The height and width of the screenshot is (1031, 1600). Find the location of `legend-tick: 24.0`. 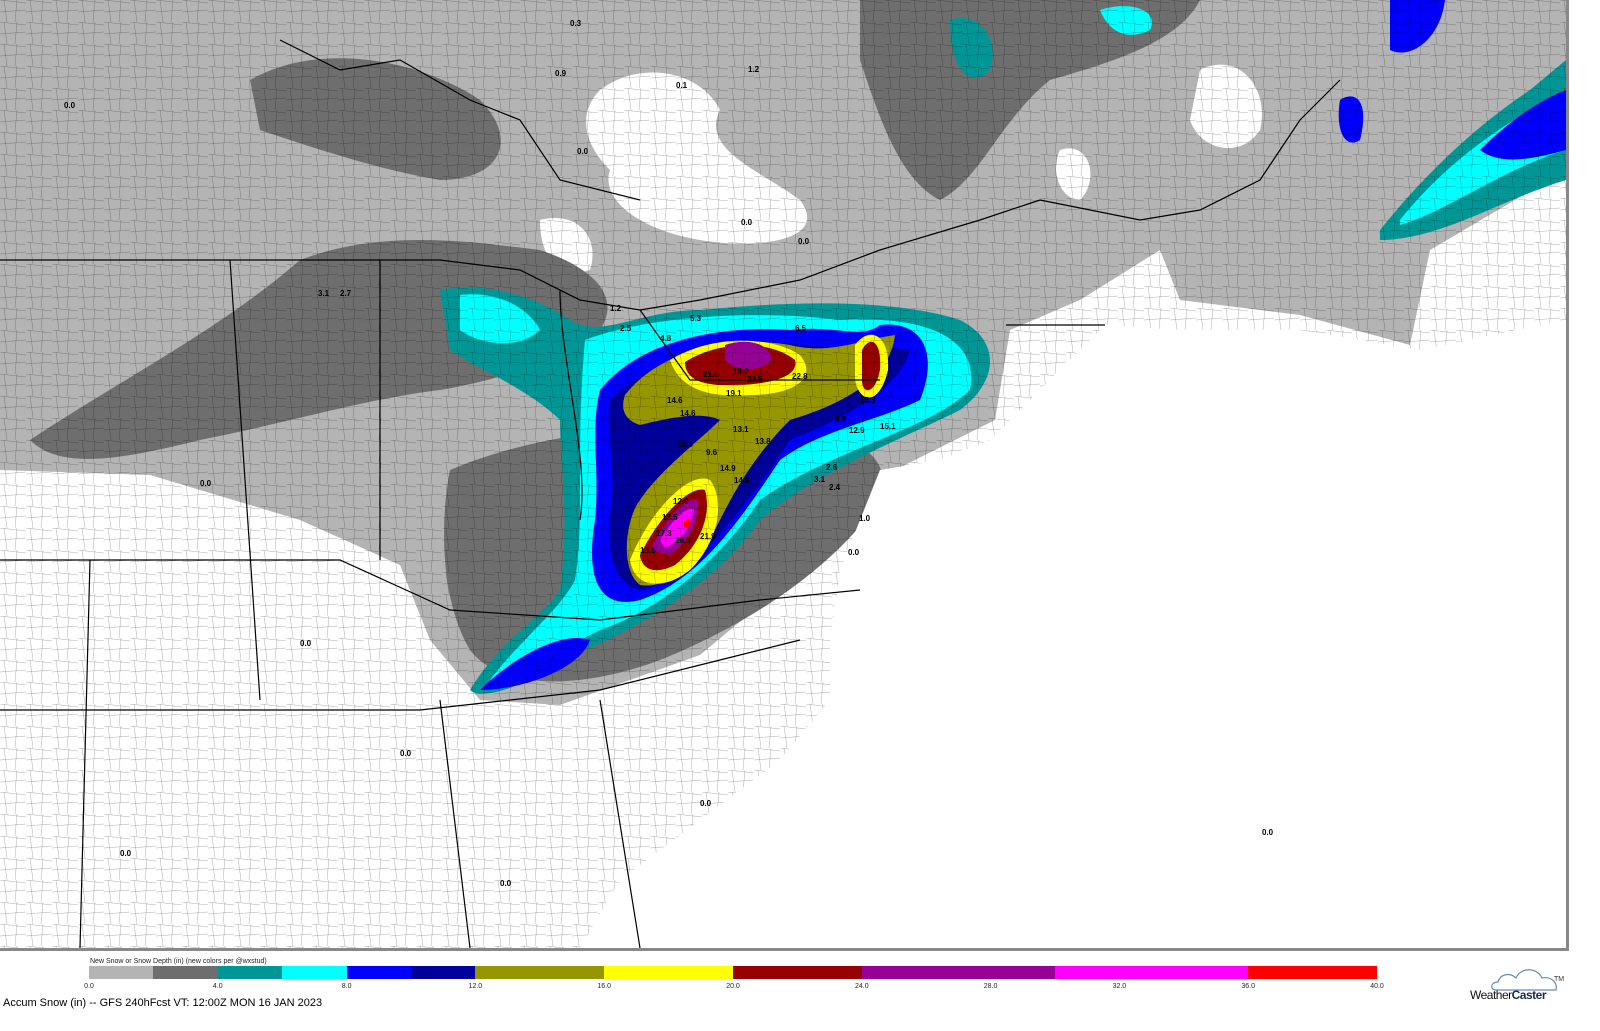

legend-tick: 24.0 is located at coordinates (861, 986).